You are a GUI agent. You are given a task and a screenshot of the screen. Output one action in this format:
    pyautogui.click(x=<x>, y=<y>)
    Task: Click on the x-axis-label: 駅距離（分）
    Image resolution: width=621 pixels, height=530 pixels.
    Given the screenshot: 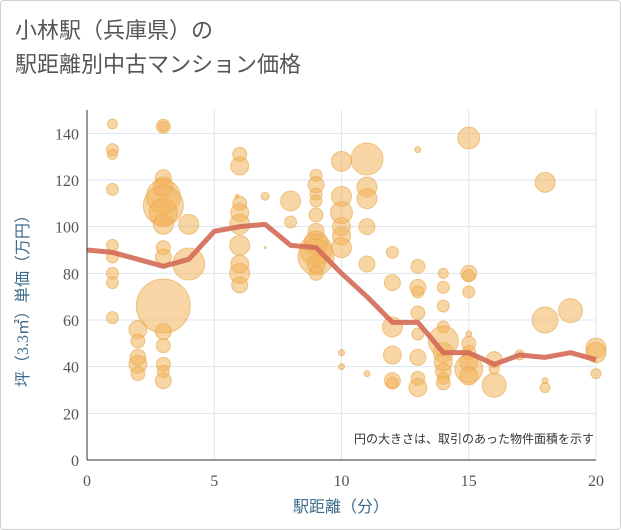 What is the action you would take?
    pyautogui.click(x=341, y=507)
    